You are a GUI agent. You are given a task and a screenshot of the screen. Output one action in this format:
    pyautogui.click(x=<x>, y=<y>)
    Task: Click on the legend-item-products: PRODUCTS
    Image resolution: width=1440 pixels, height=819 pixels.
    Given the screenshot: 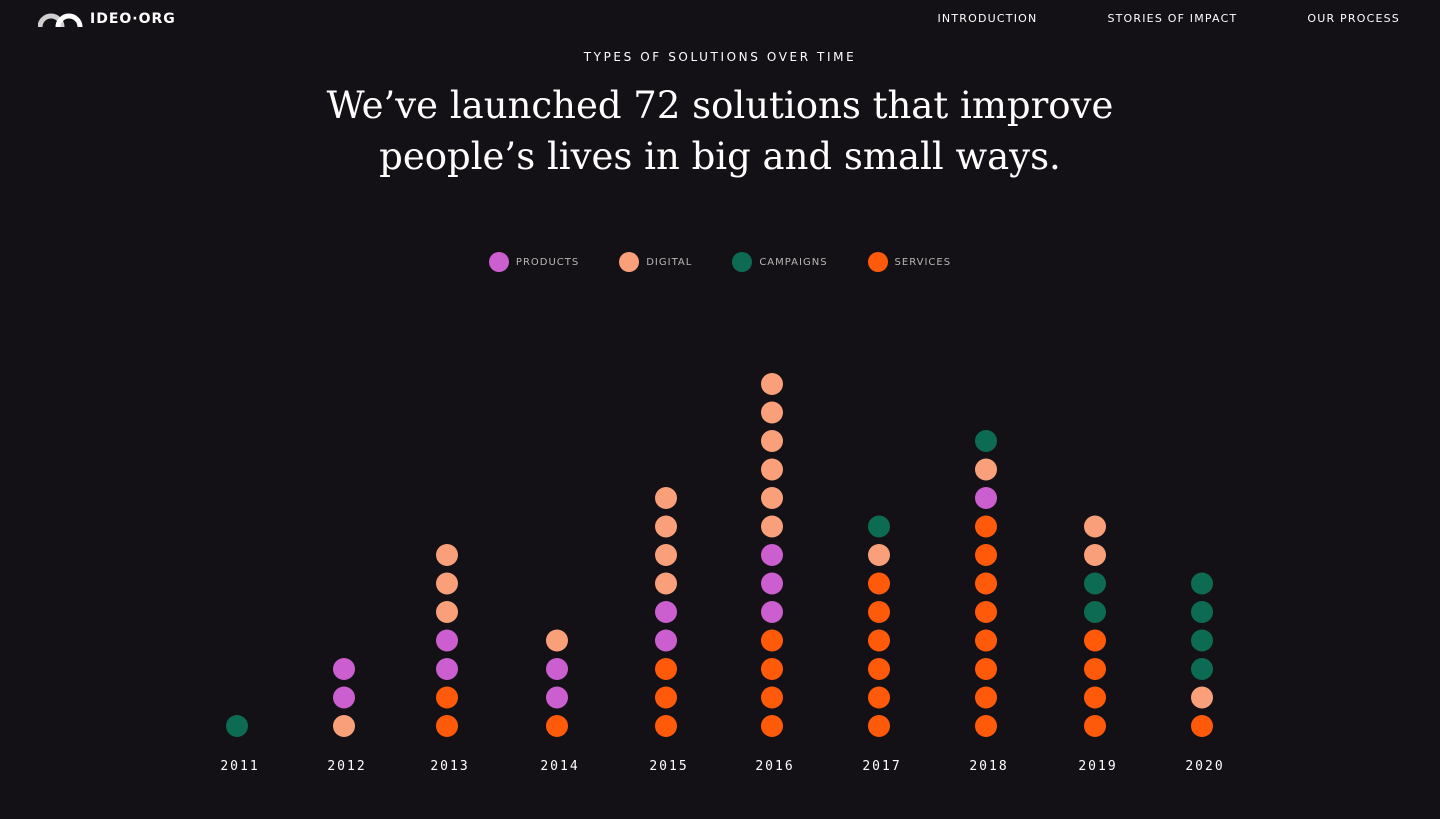 What is the action you would take?
    pyautogui.click(x=534, y=262)
    